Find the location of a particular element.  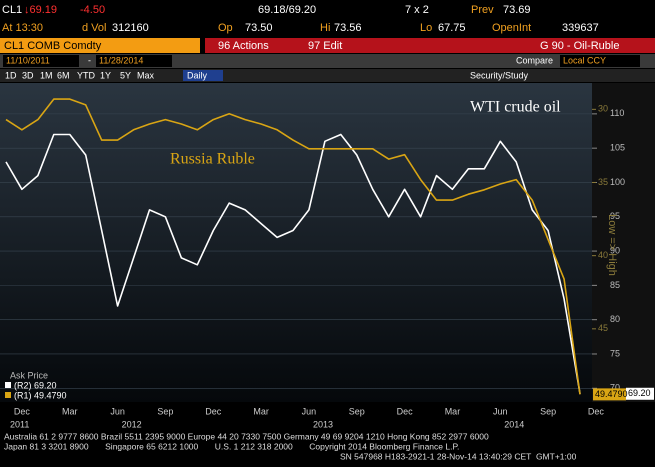

currency-box is located at coordinates (600, 61).